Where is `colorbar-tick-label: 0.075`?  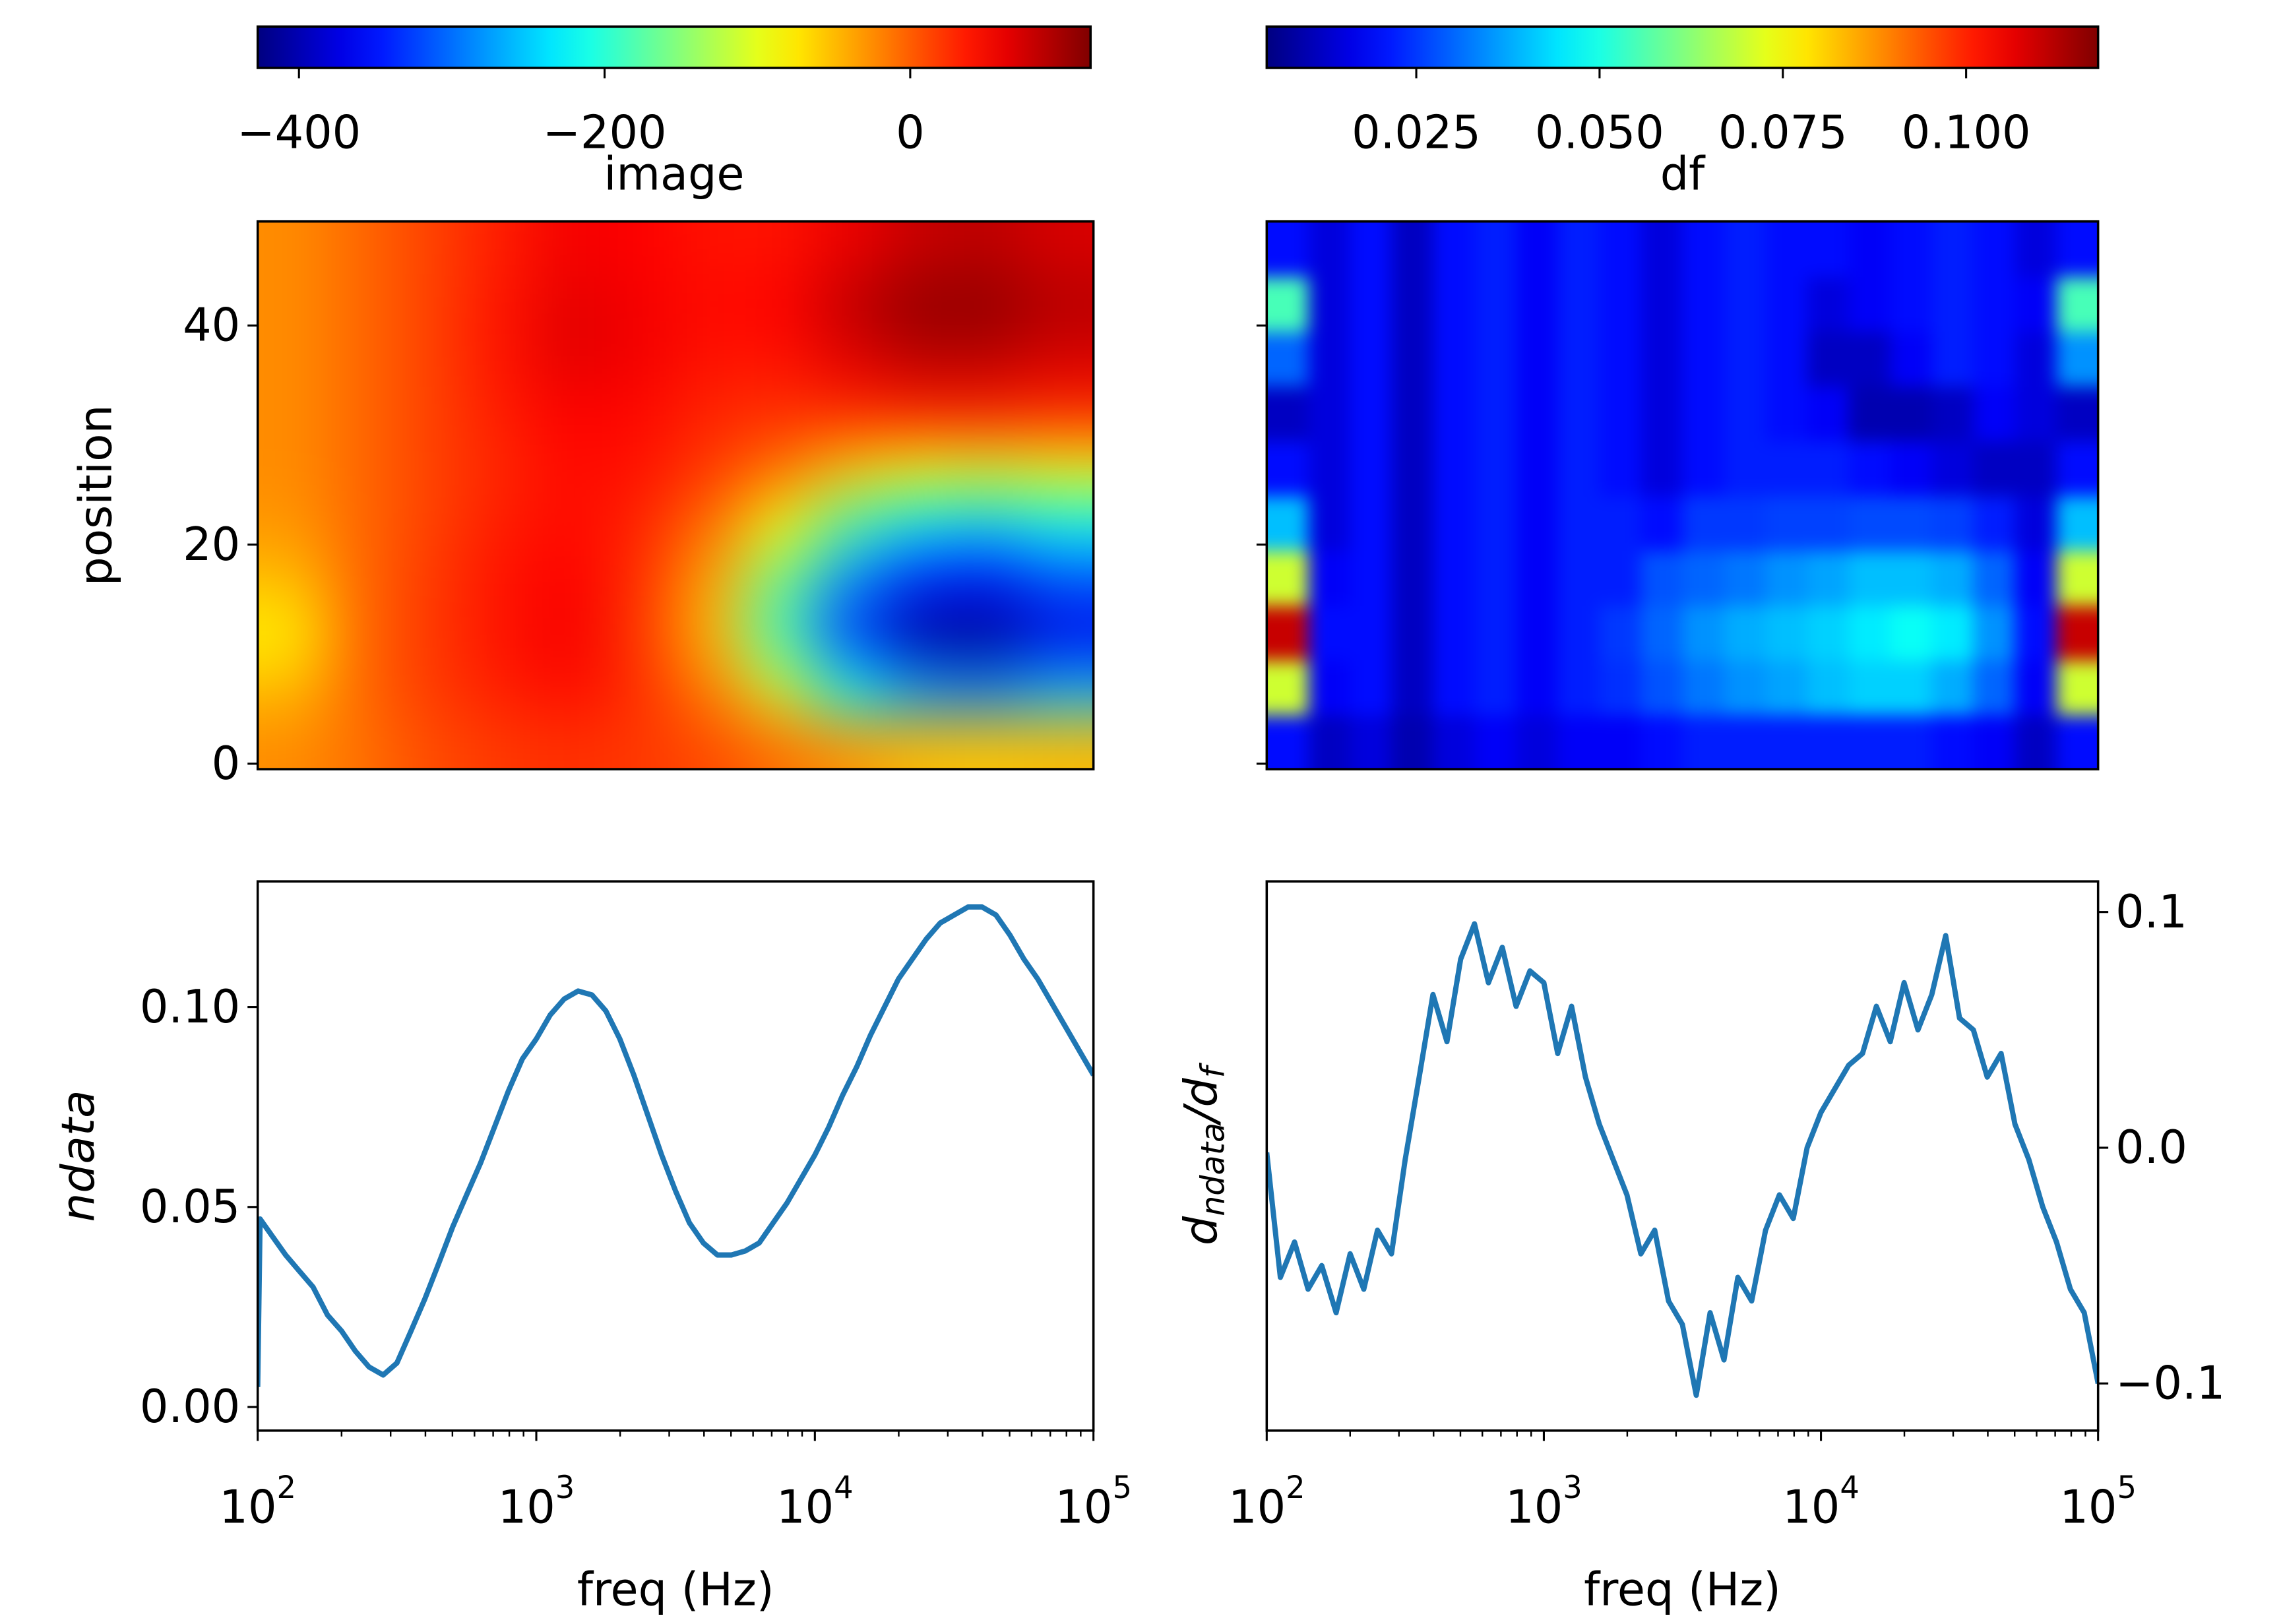
colorbar-tick-label: 0.075 is located at coordinates (1783, 133).